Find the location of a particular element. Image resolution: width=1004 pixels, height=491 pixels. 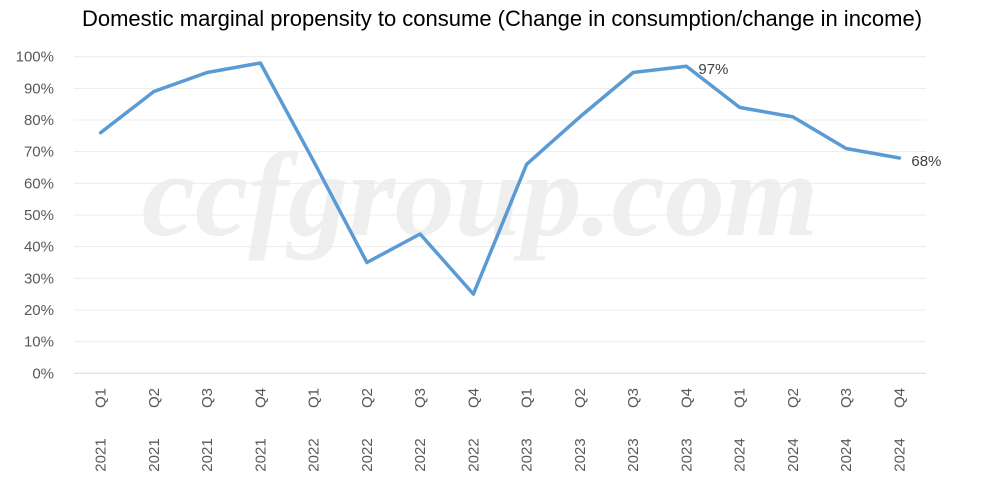

y-tick-label: 50% is located at coordinates (39, 215).